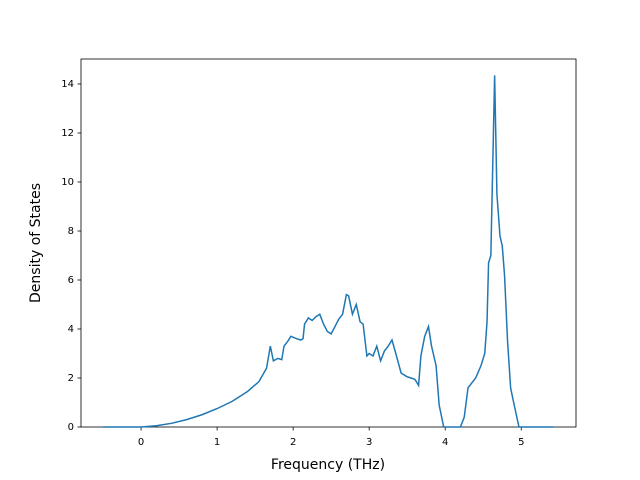 The image size is (640, 480). I want to click on x-tick-label: 4, so click(445, 442).